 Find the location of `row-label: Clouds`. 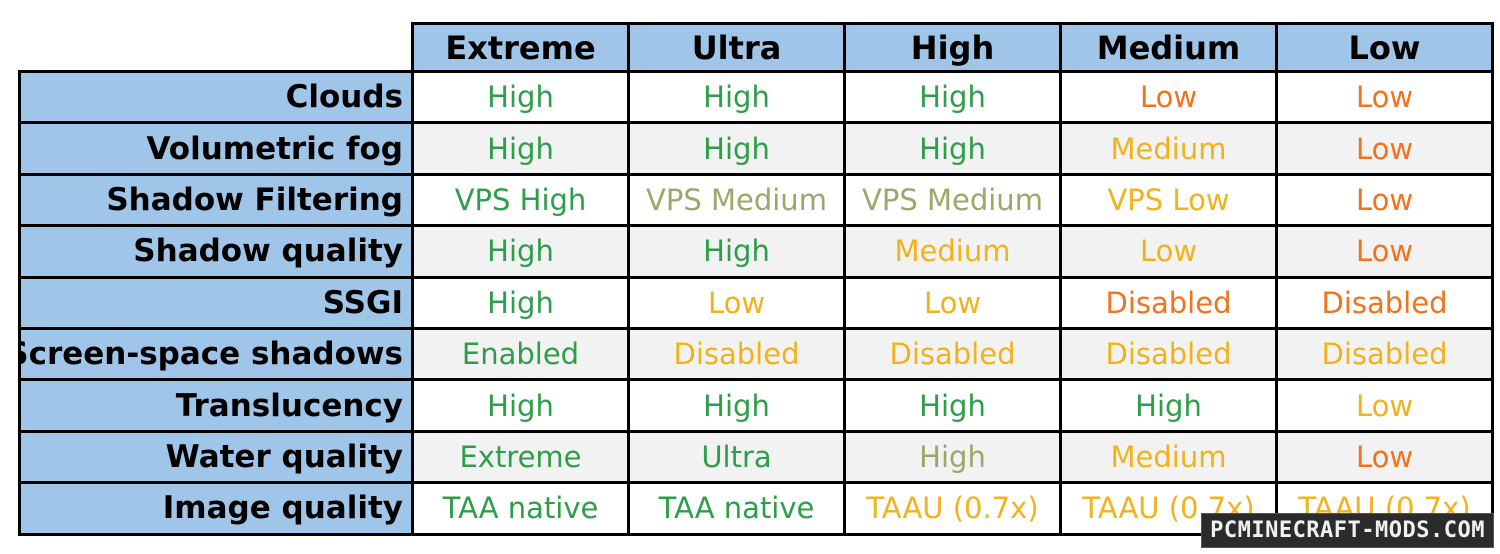

row-label: Clouds is located at coordinates (216, 99).